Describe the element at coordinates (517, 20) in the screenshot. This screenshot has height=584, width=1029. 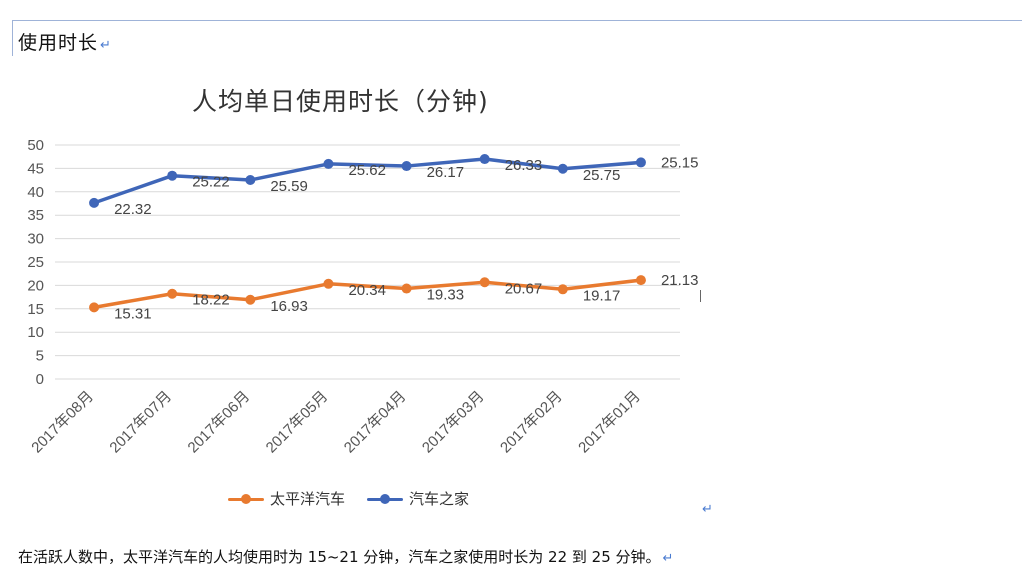
I see `page-top-border` at that location.